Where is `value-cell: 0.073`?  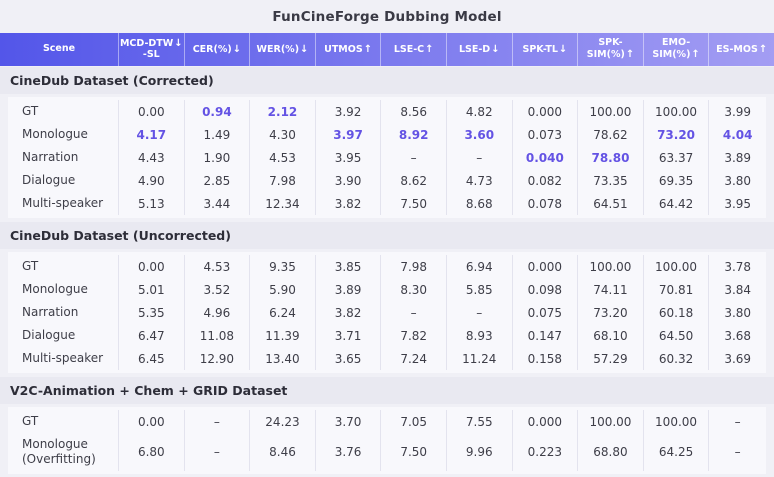
value-cell: 0.073 is located at coordinates (544, 134).